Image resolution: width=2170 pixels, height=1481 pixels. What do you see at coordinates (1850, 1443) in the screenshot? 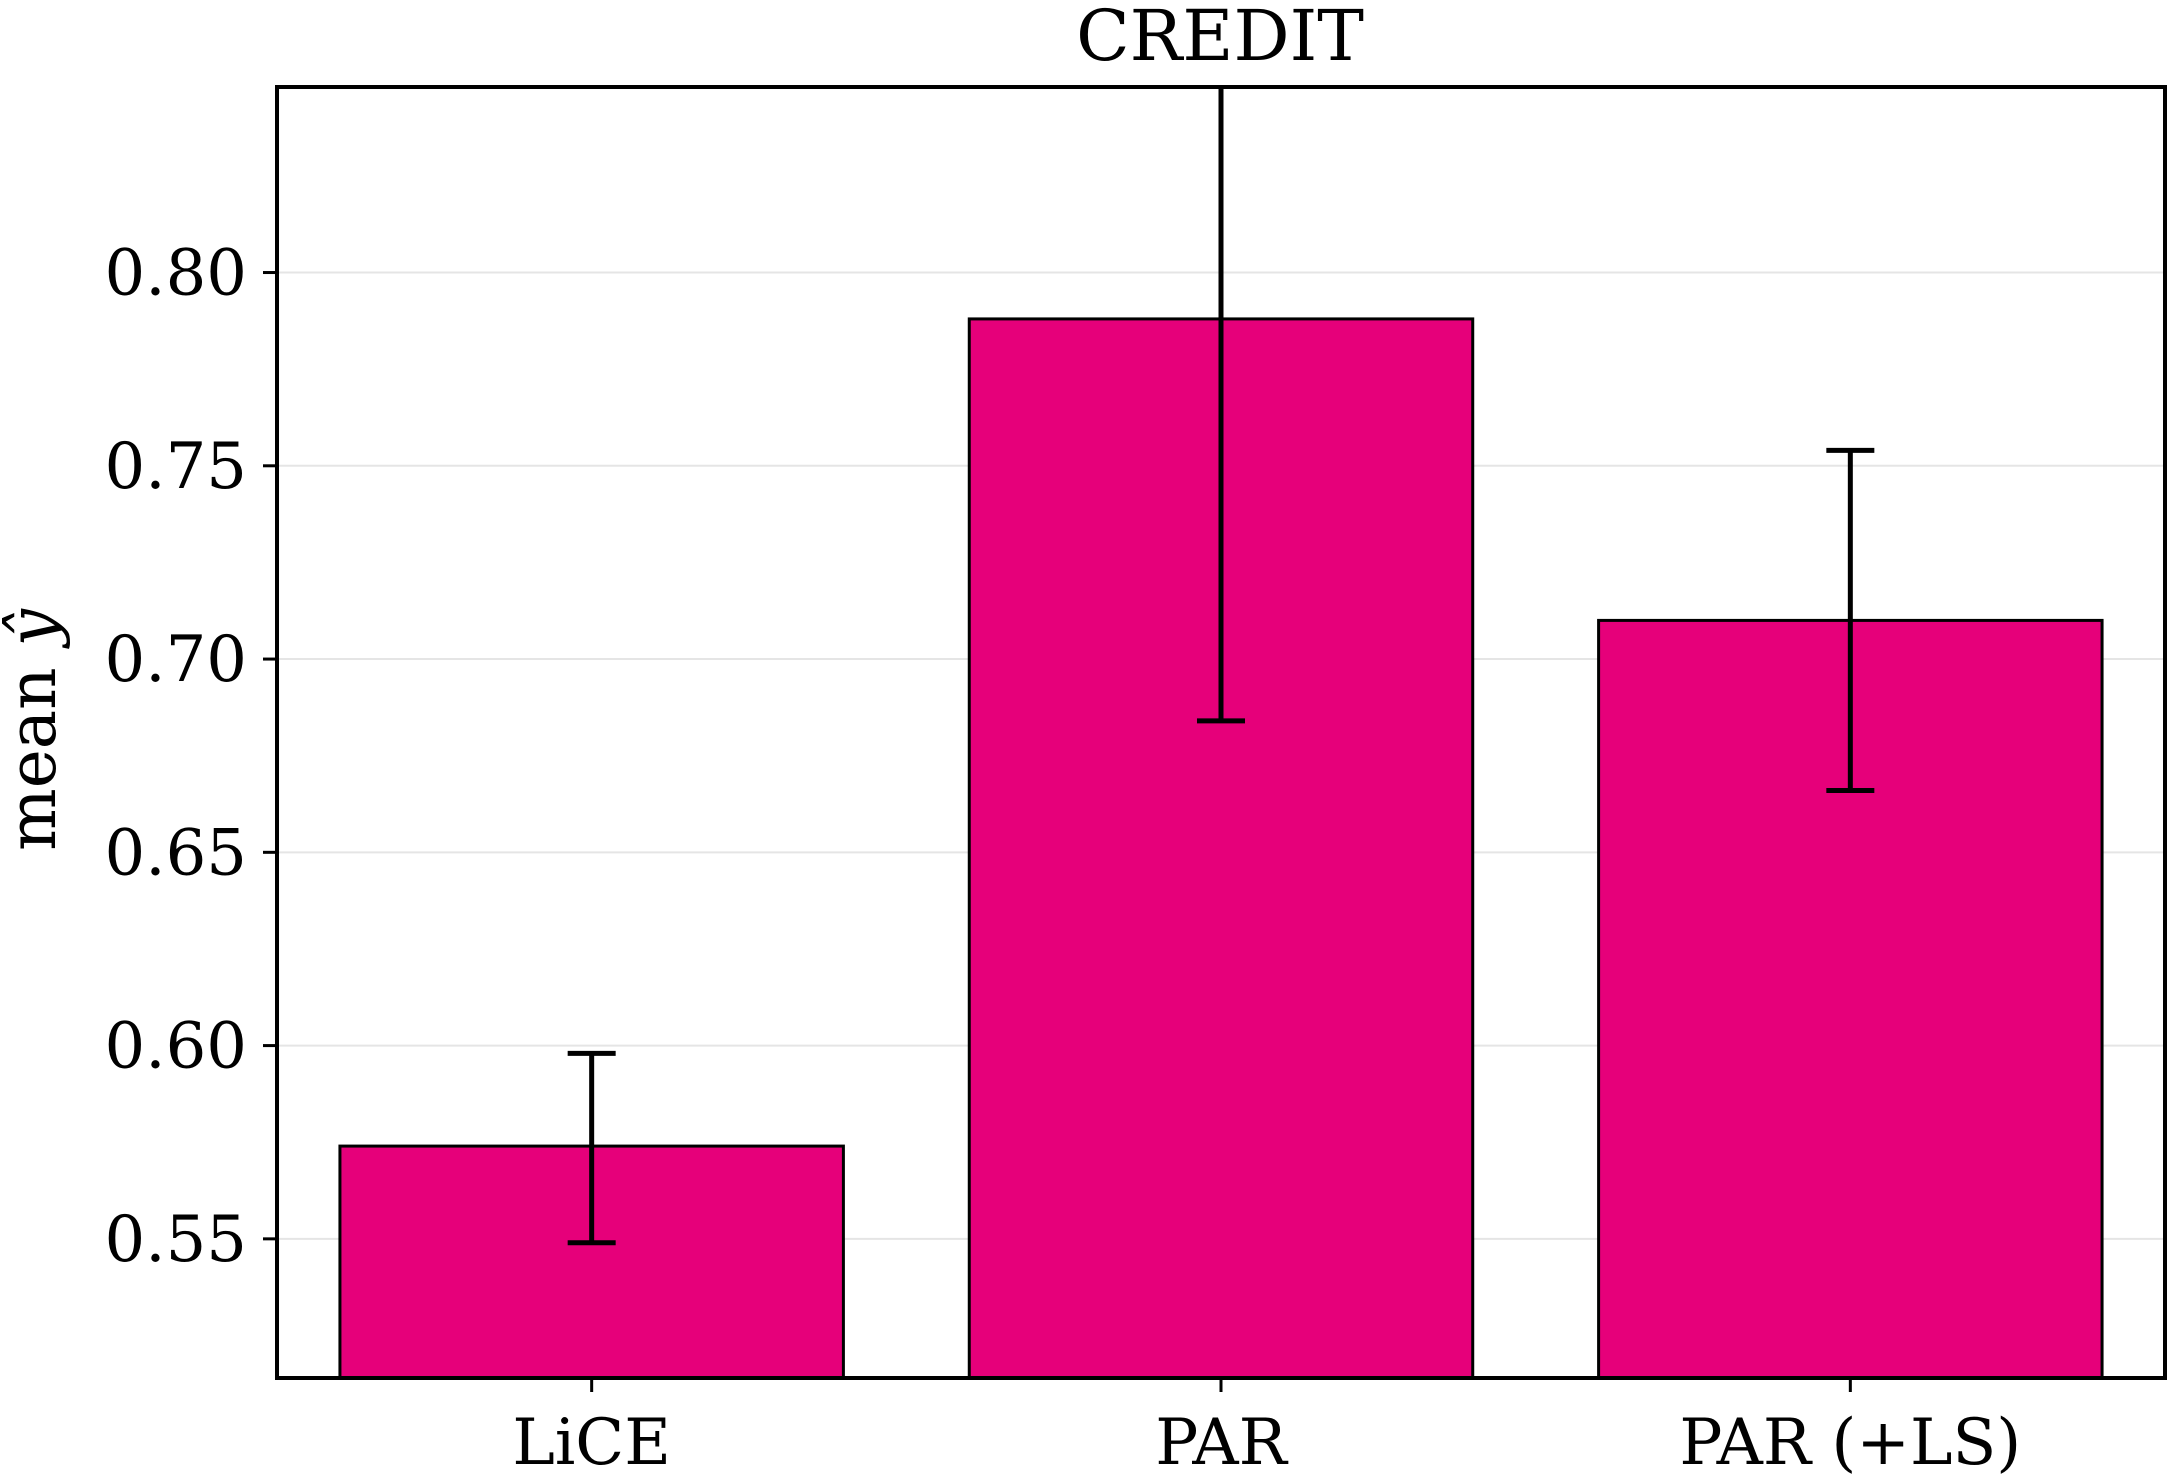
I see `x-tick-label: PAR (+LS)` at bounding box center [1850, 1443].